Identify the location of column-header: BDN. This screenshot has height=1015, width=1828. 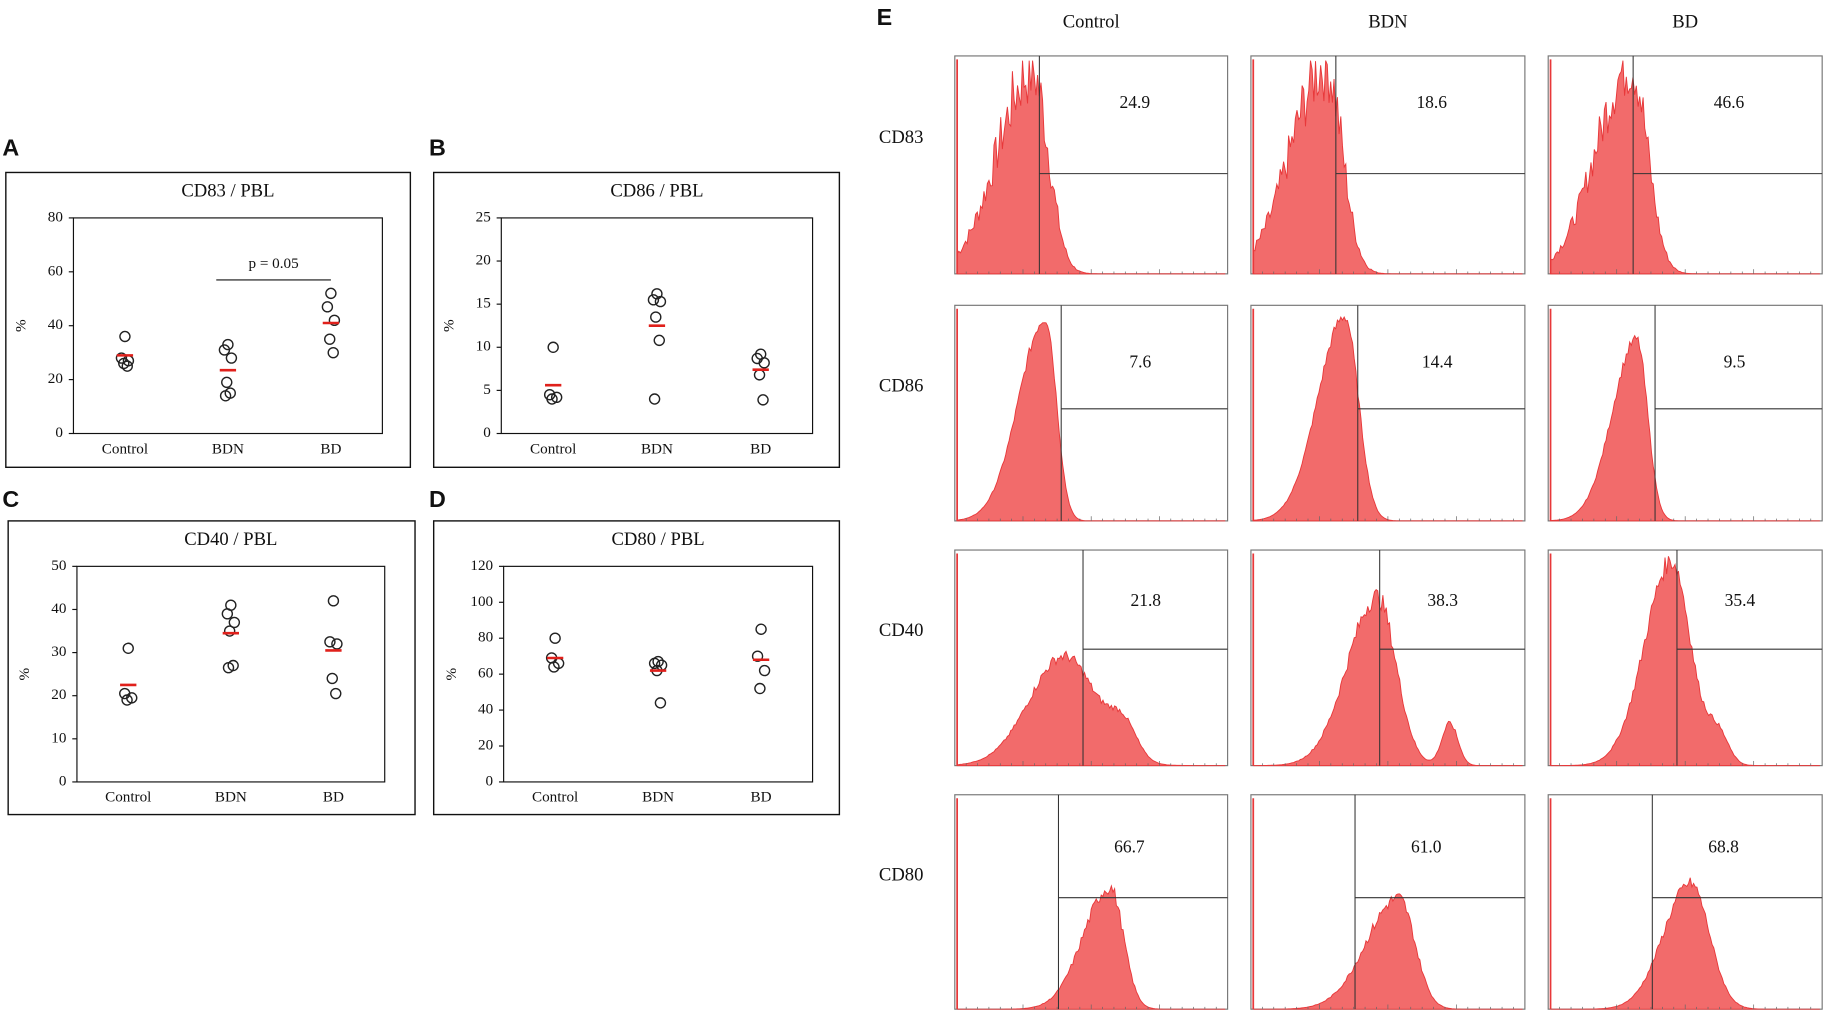
(1388, 22).